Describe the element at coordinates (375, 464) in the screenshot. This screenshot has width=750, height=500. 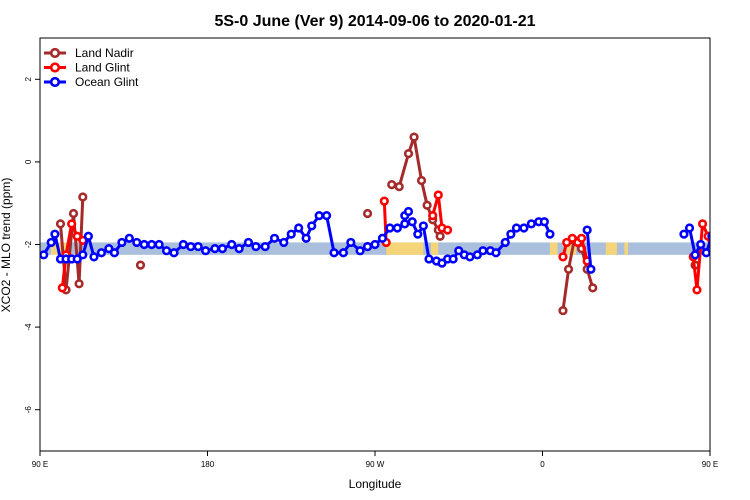
I see `x-tick-label: 90 W` at that location.